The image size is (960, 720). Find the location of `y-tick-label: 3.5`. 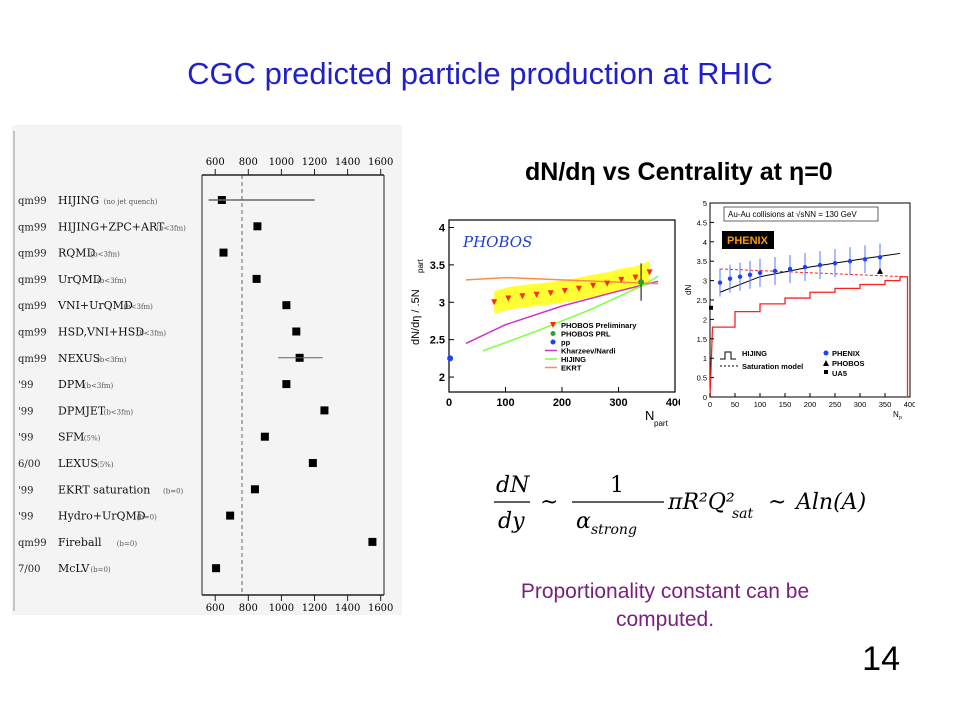

y-tick-label: 3.5 is located at coordinates (702, 261).